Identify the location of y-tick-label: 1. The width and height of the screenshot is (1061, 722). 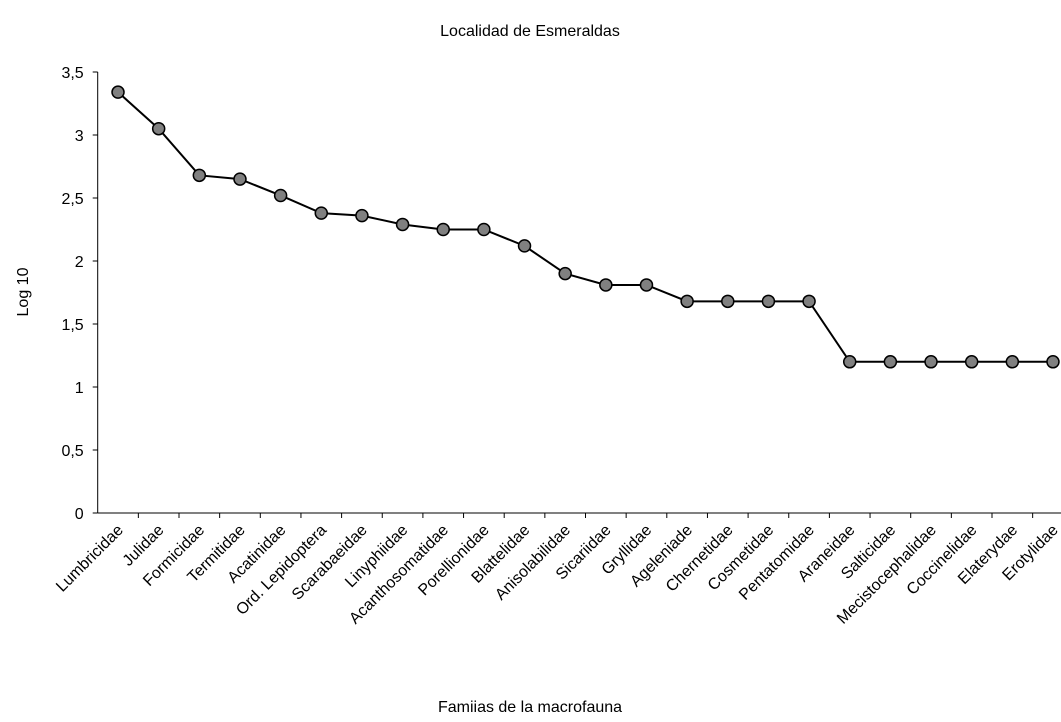
(79, 388).